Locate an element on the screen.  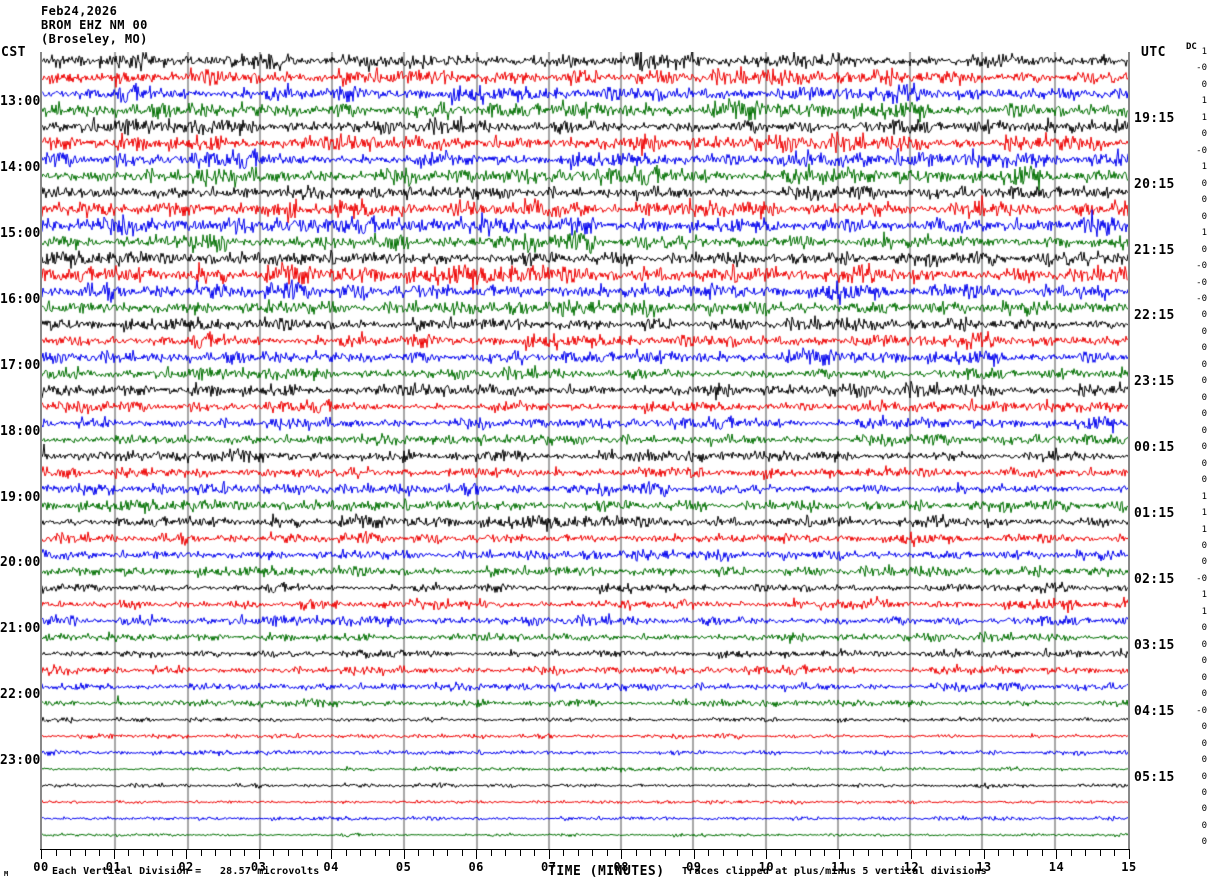
x-tick-label: 07 is located at coordinates (548, 867).